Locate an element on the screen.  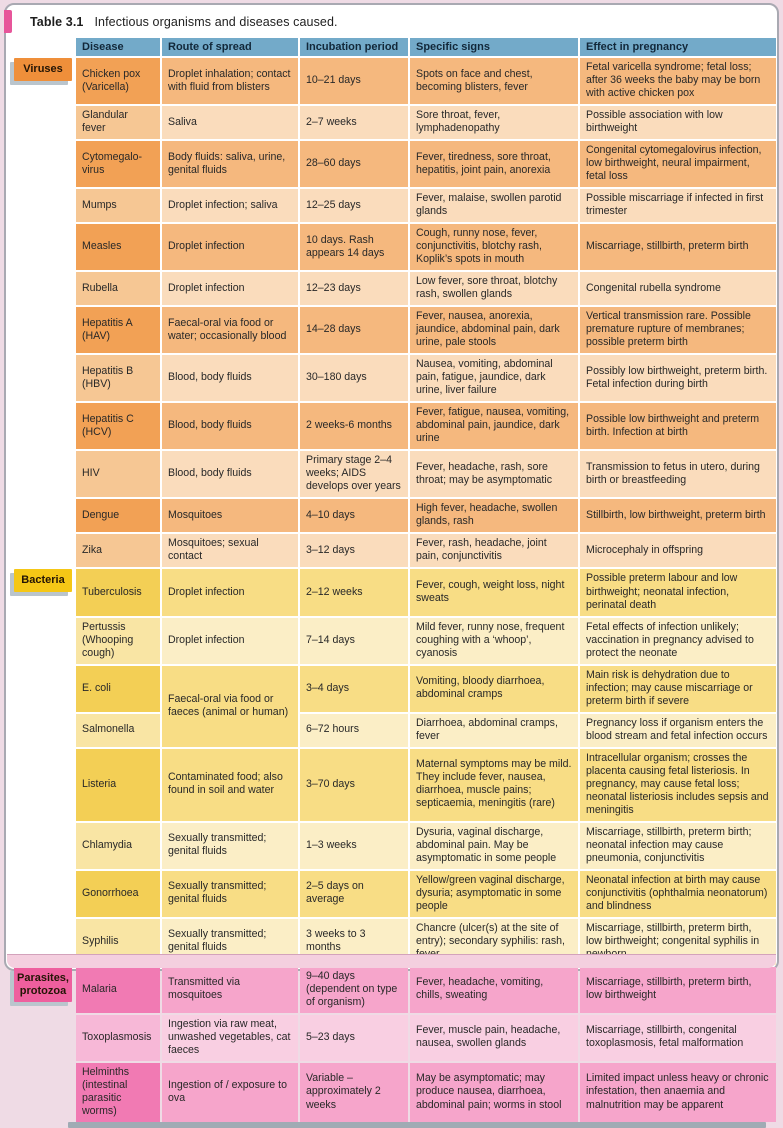
cell-disease: Toxoplasmosis is located at coordinates (118, 1037).